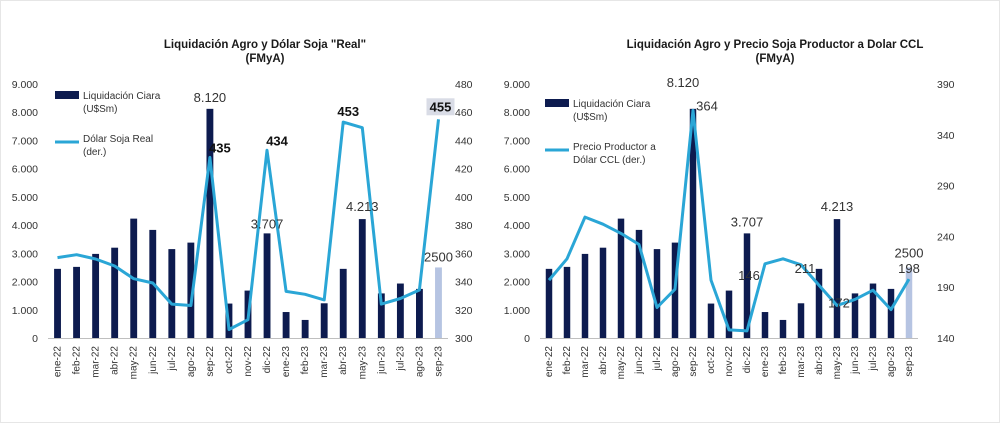 Image resolution: width=1000 pixels, height=423 pixels. Describe the element at coordinates (248, 361) in the screenshot. I see `chart-left-xtick: nov-22` at that location.